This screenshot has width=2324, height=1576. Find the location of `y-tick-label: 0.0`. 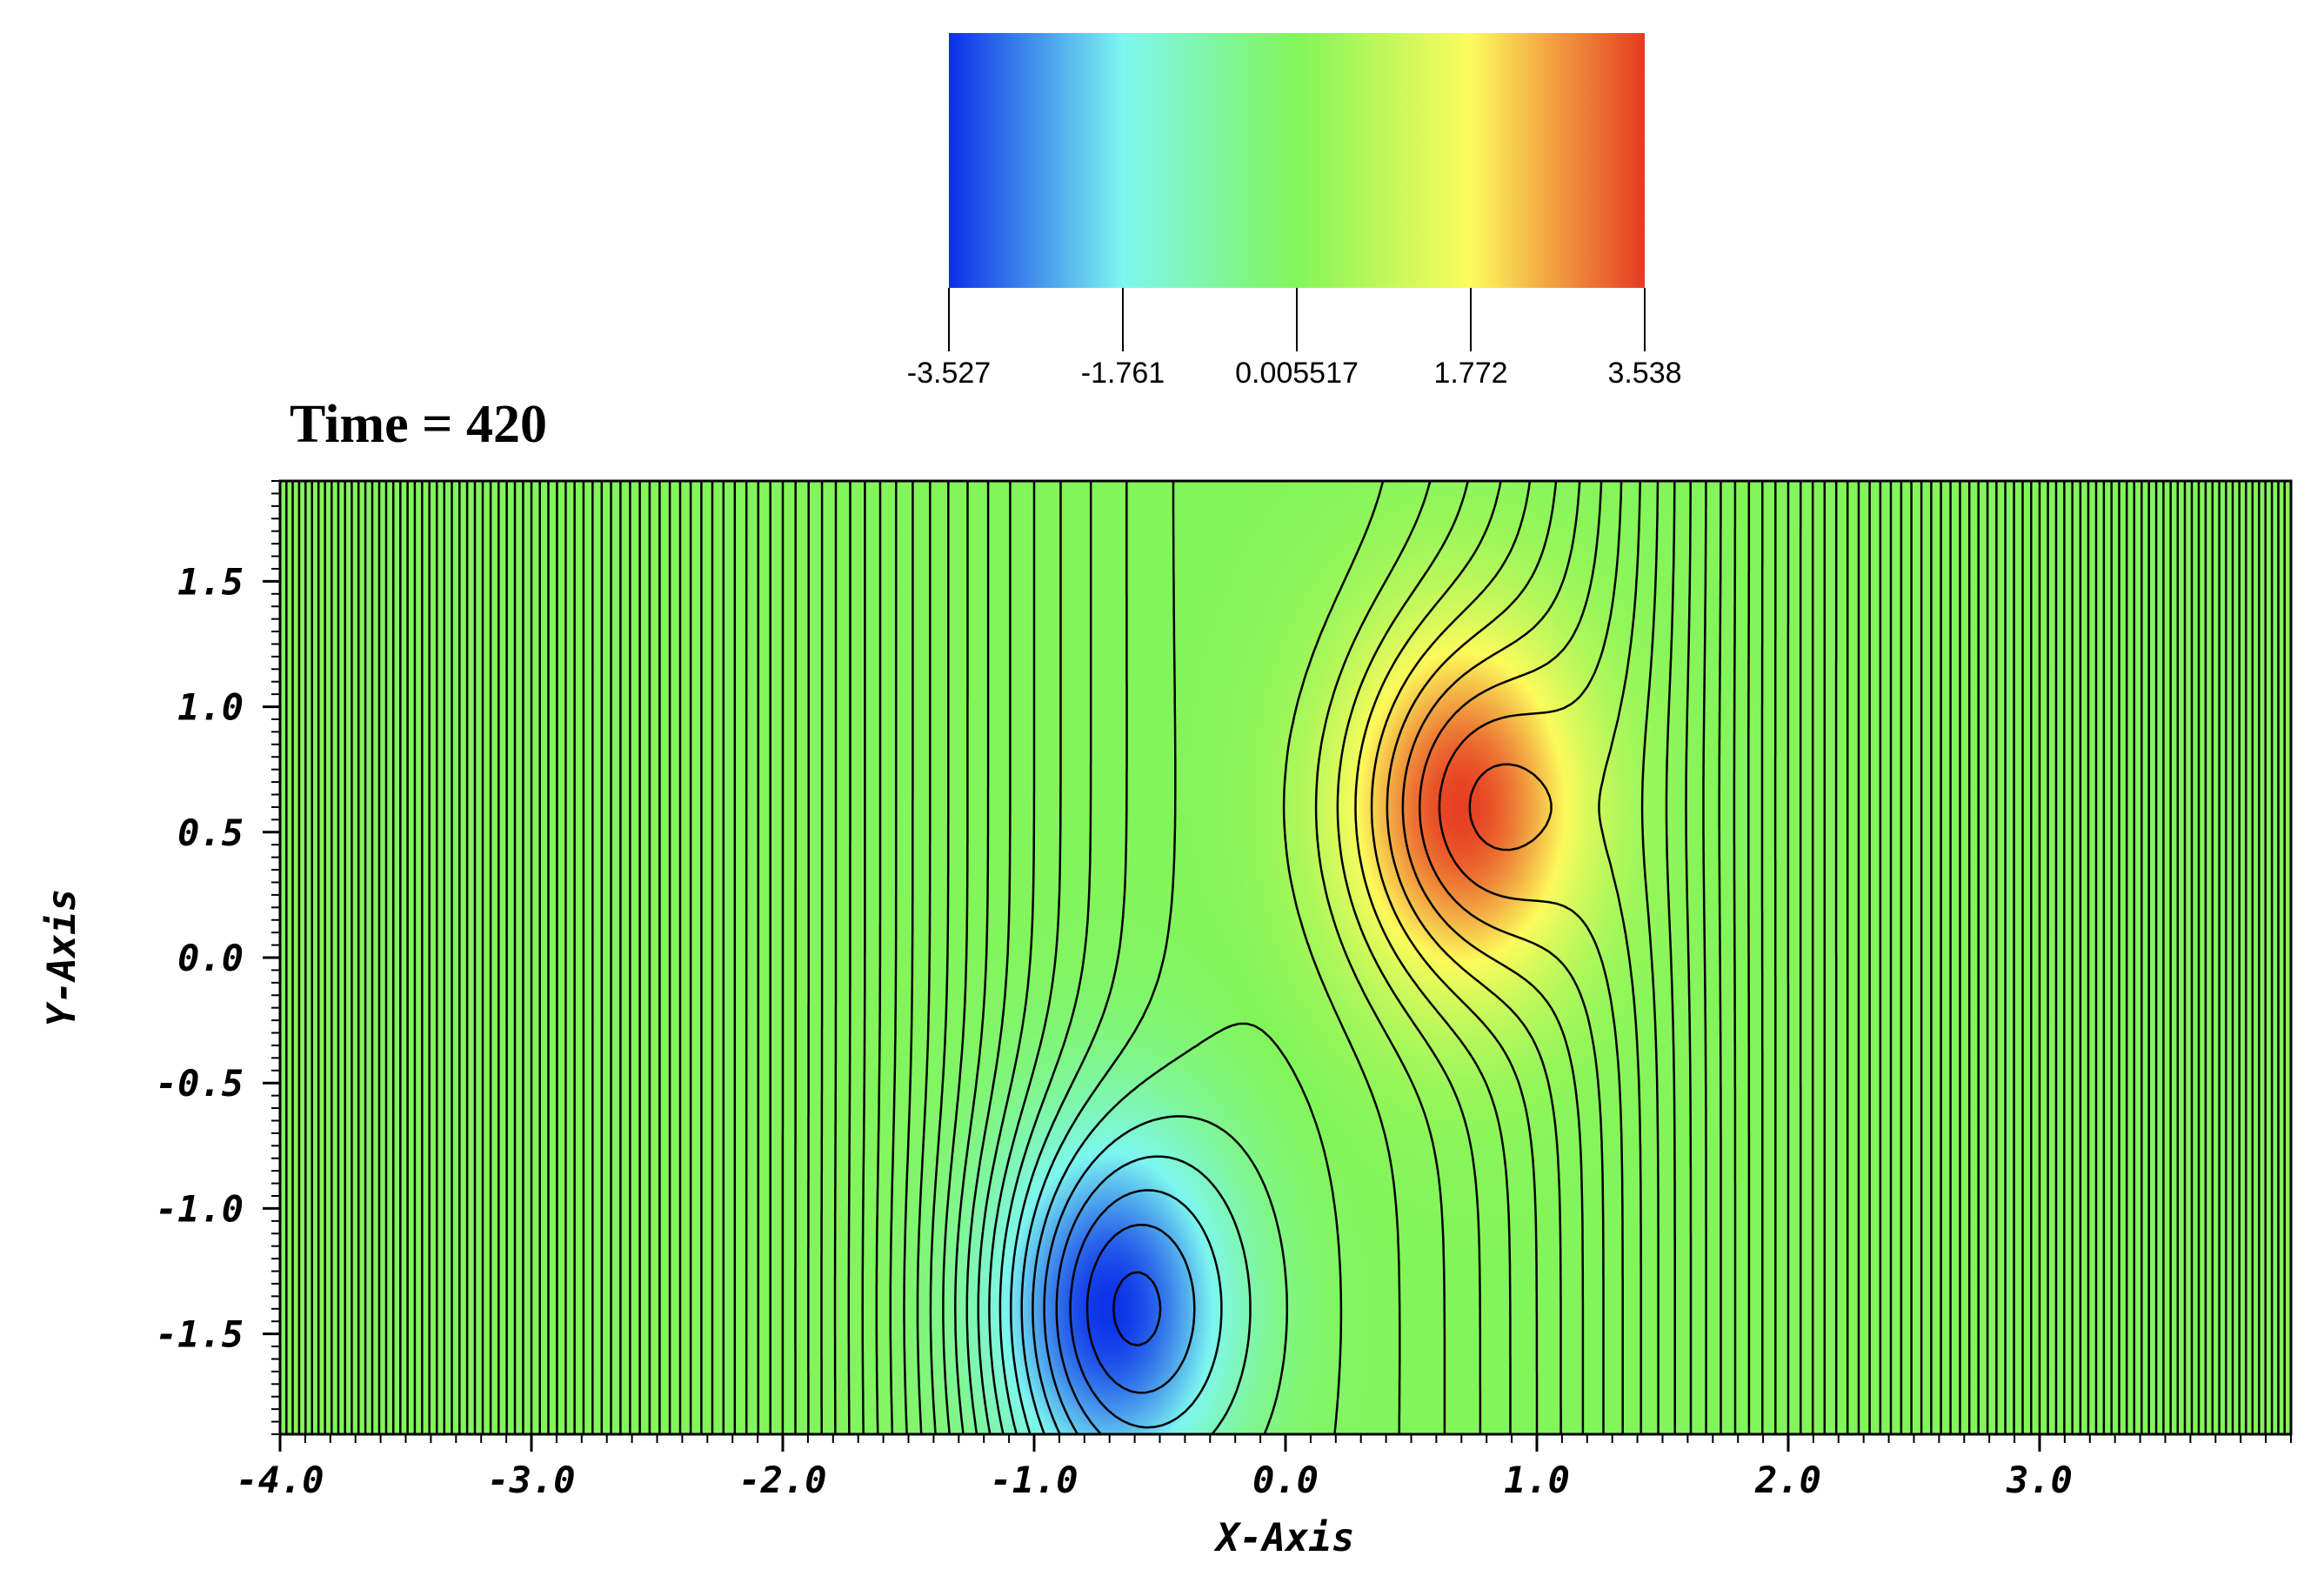

y-tick-label: 0.0 is located at coordinates (210, 958).